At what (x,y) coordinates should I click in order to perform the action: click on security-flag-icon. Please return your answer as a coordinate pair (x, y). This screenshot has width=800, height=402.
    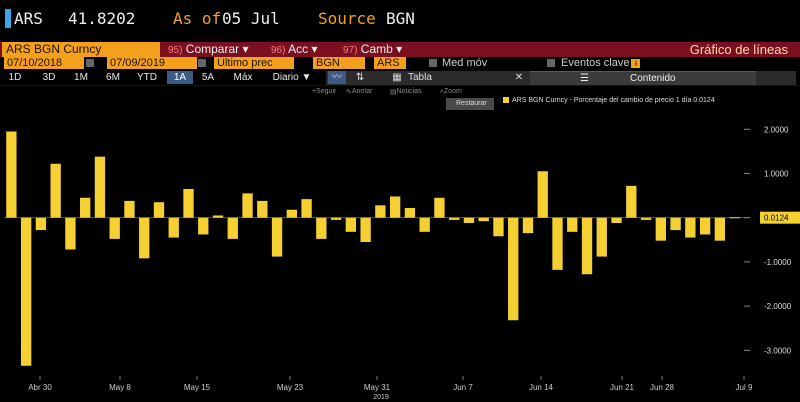
    Looking at the image, I should click on (8, 18).